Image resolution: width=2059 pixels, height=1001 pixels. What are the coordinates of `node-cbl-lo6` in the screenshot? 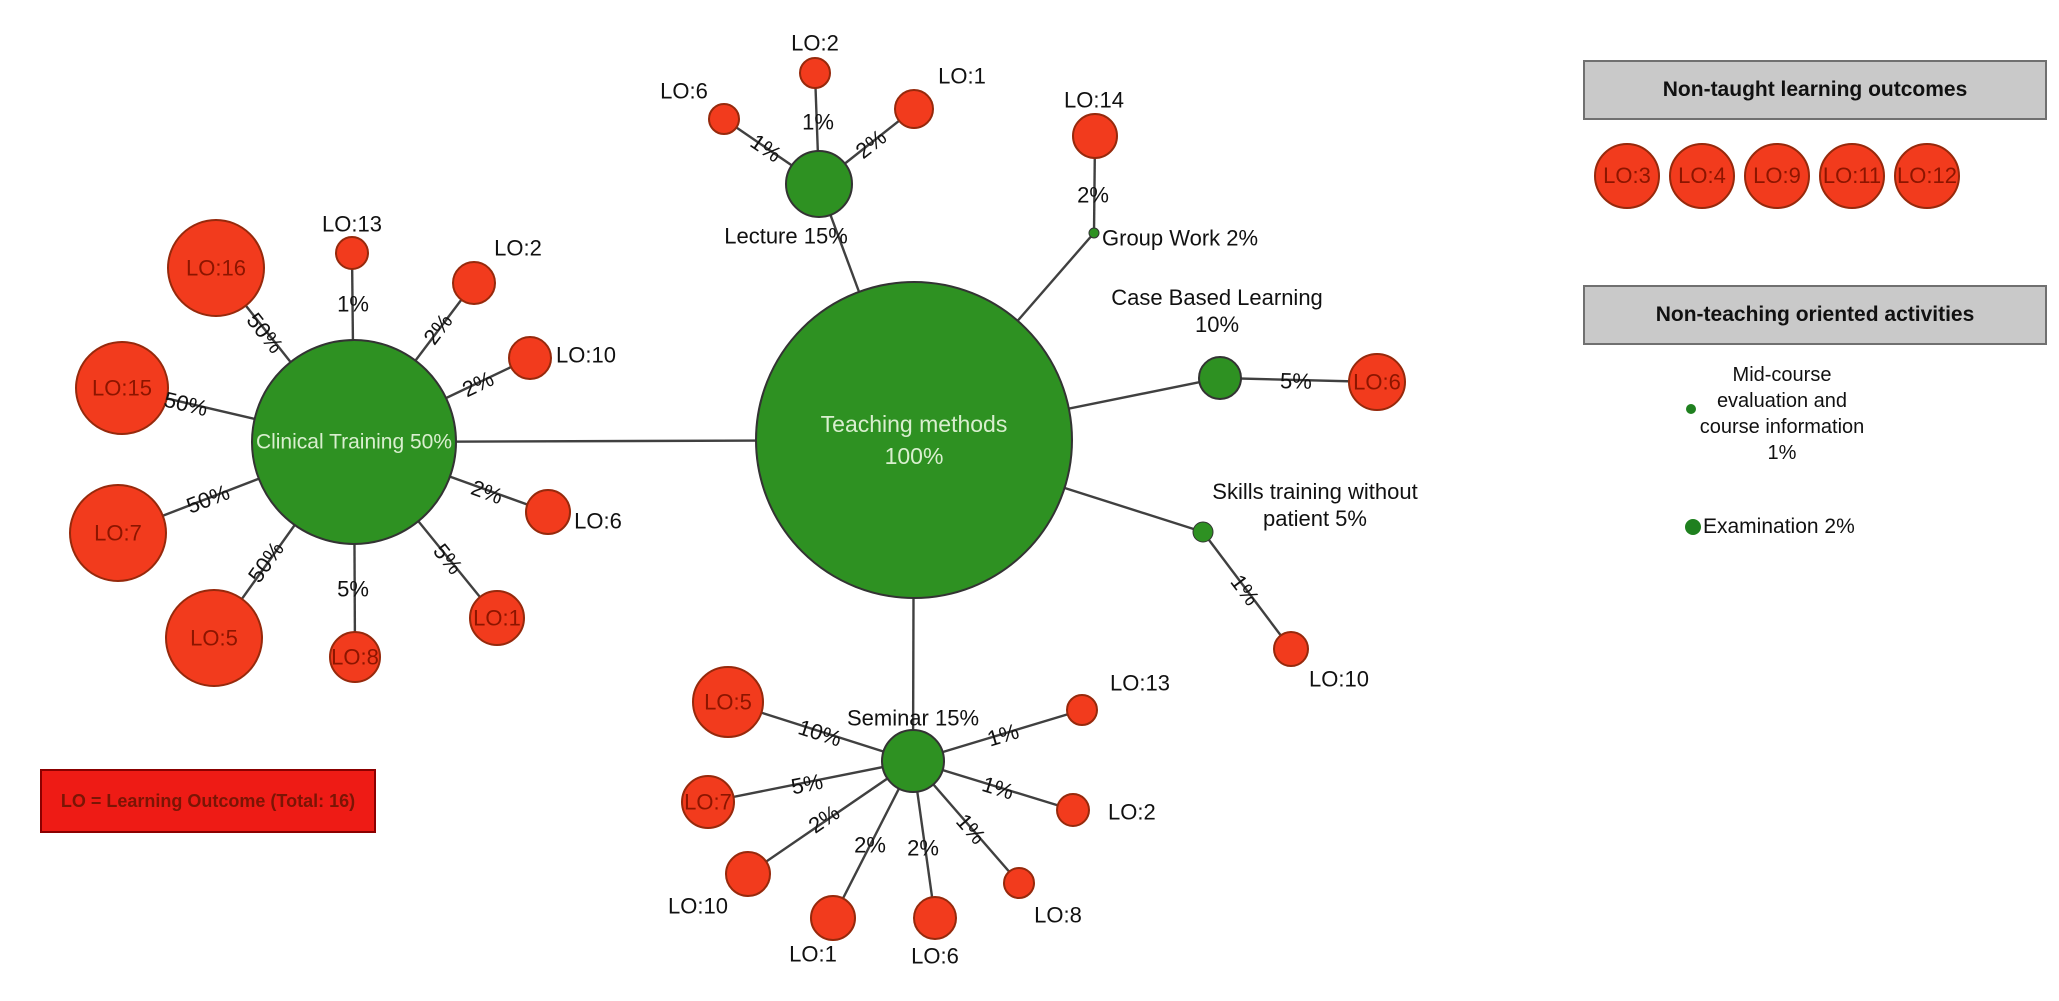 It's located at (1377, 382).